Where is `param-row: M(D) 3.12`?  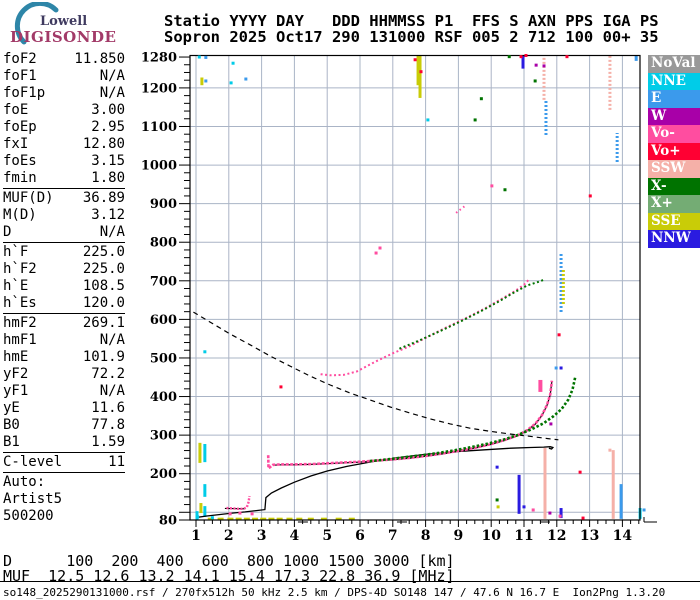
param-row: M(D) 3.12 is located at coordinates (64, 215).